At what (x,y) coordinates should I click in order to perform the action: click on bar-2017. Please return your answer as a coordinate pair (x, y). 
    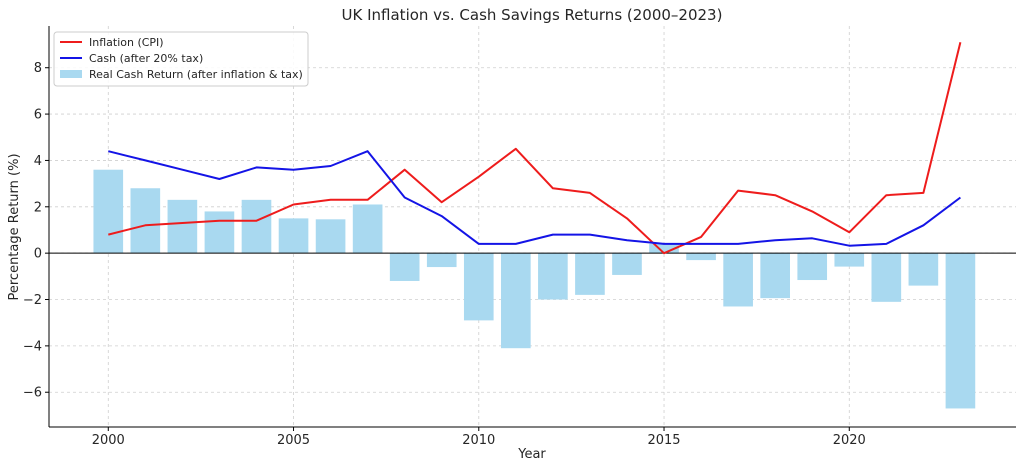
    Looking at the image, I should click on (738, 280).